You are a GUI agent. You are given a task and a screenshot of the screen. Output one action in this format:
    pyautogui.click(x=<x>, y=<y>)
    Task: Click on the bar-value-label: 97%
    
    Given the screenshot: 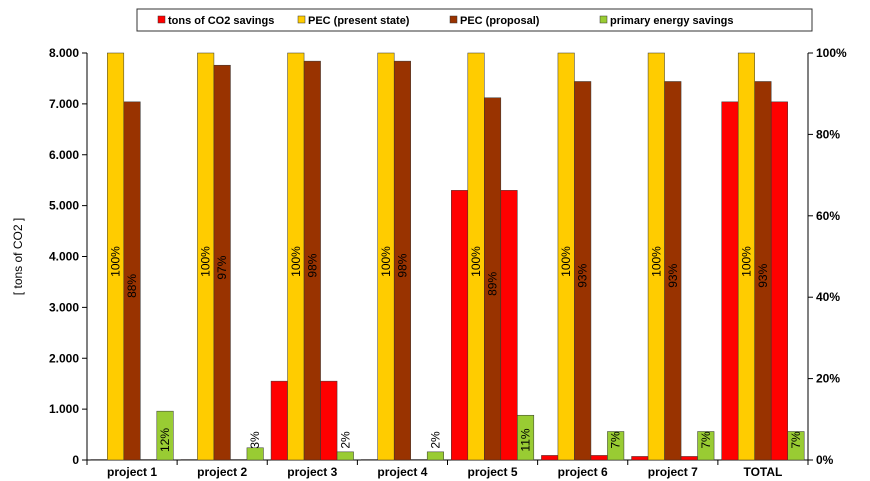 What is the action you would take?
    pyautogui.click(x=222, y=267)
    